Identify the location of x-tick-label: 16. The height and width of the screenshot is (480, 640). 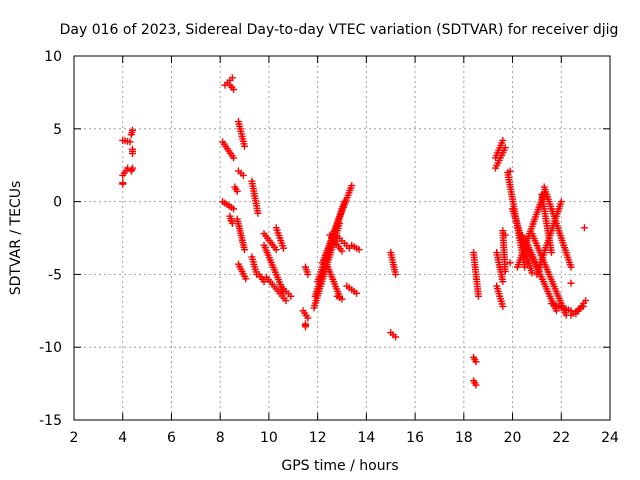
(415, 438).